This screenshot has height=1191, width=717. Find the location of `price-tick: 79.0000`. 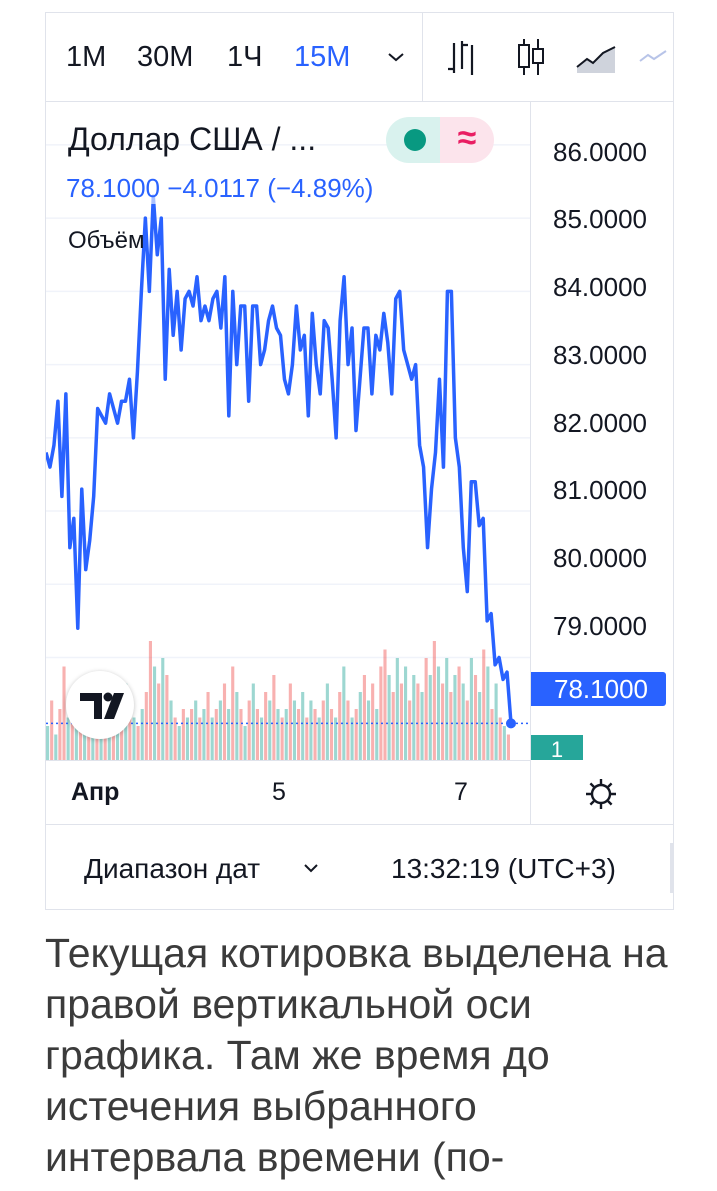

price-tick: 79.0000 is located at coordinates (600, 626).